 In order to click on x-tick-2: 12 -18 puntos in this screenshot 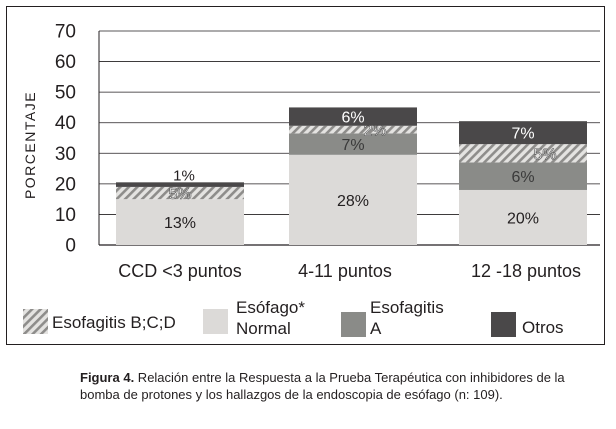, I will do `click(526, 271)`.